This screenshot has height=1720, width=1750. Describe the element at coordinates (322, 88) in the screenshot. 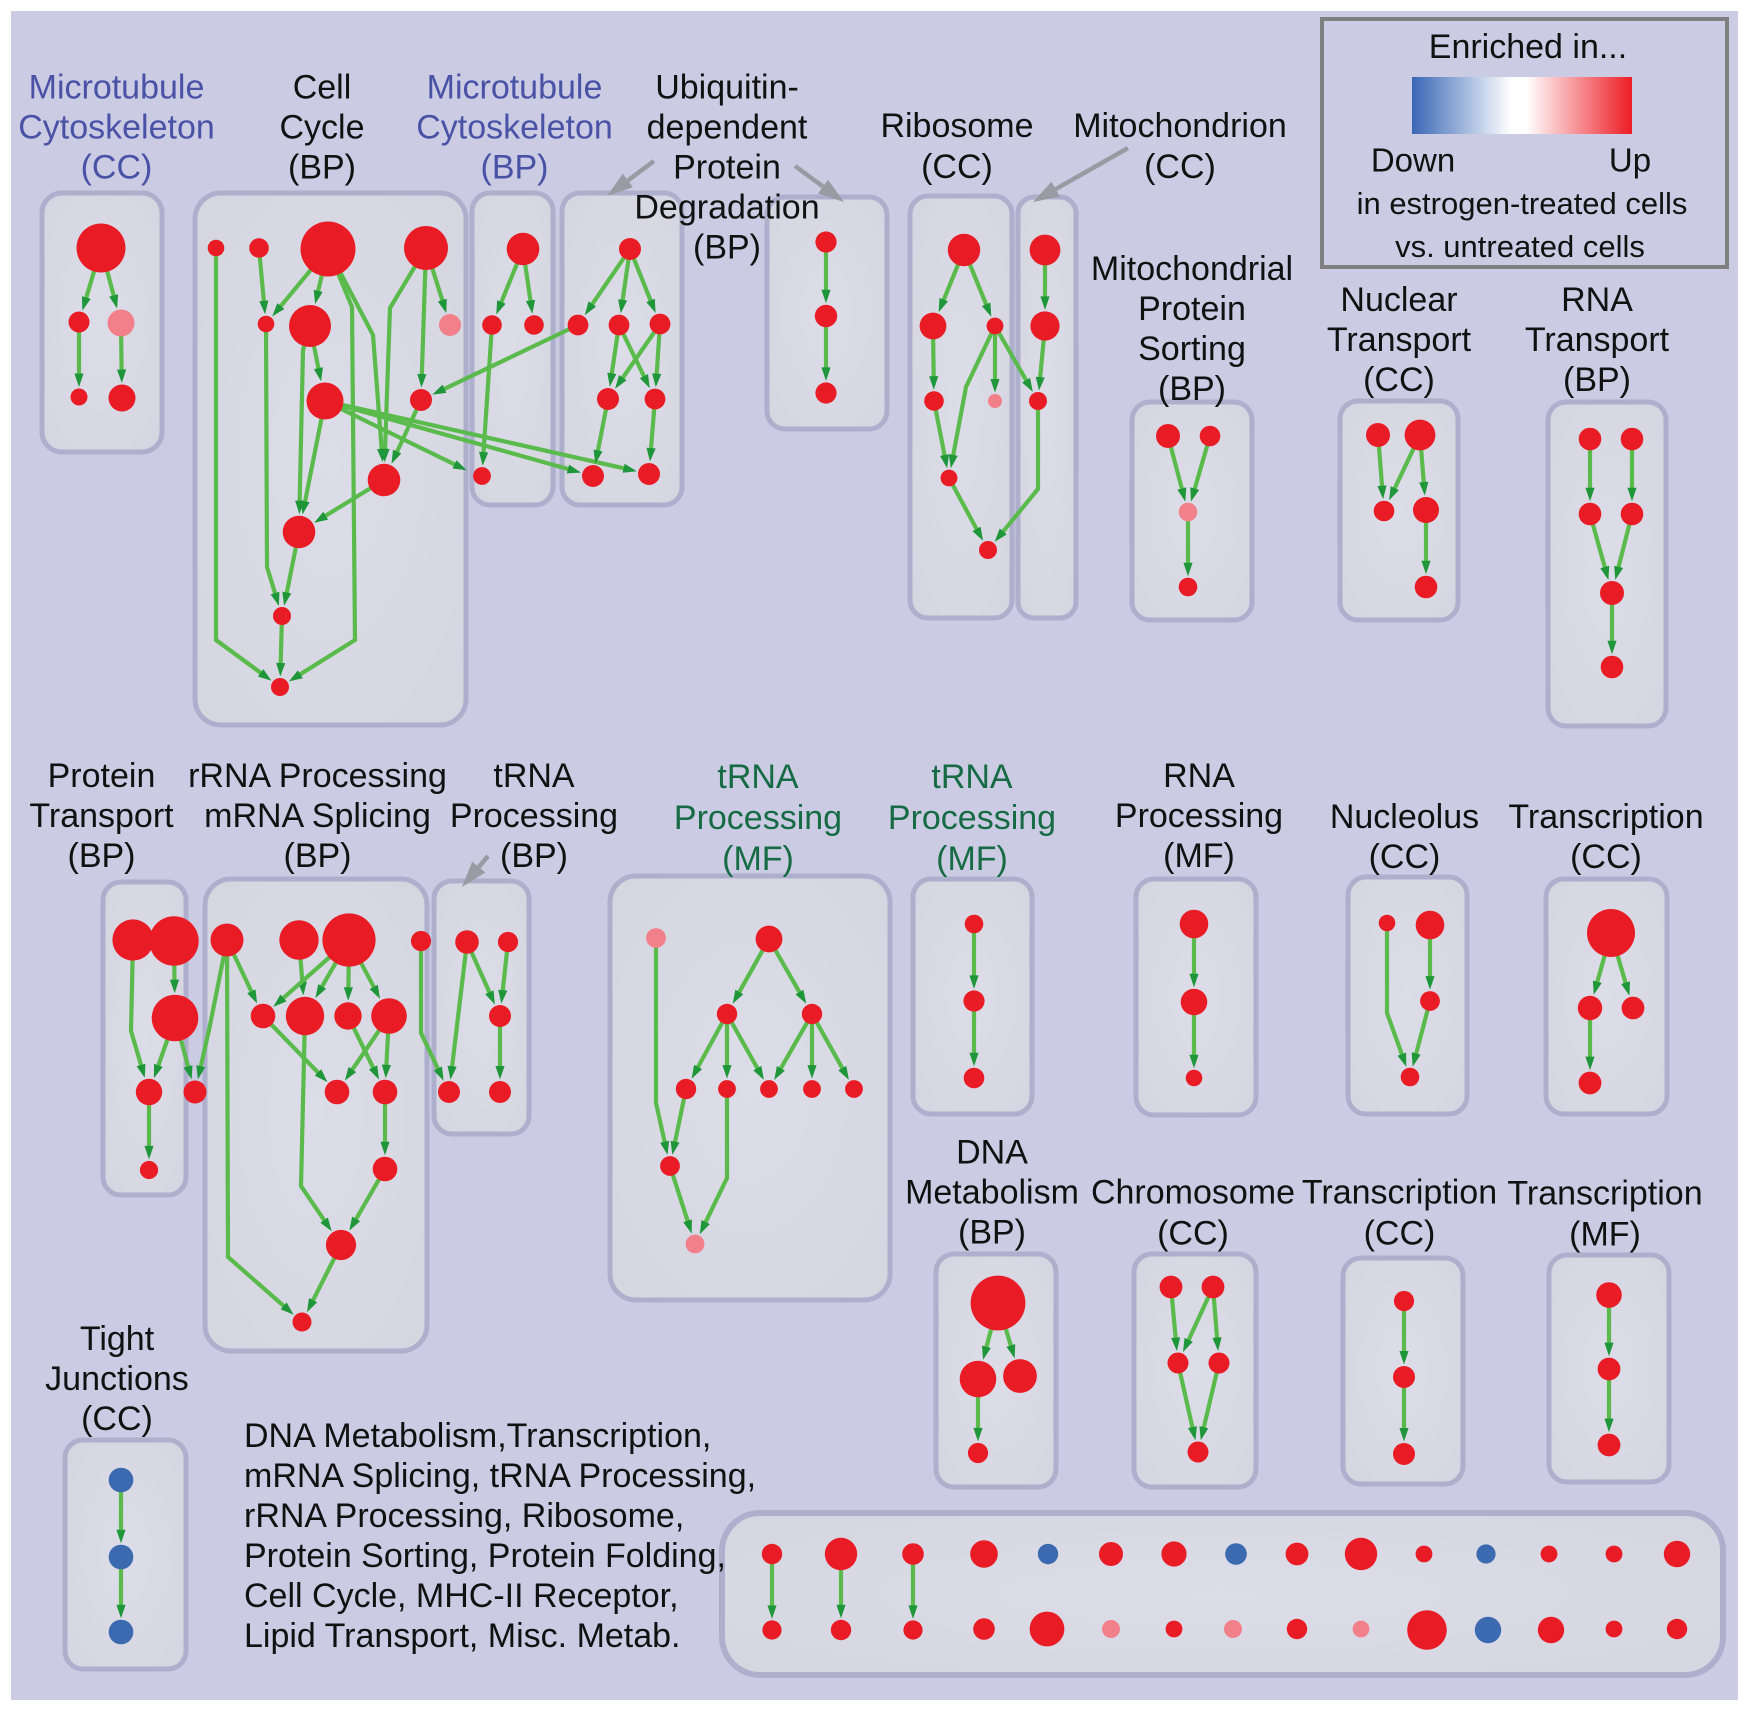

I see `svg-text: Cell` at that location.